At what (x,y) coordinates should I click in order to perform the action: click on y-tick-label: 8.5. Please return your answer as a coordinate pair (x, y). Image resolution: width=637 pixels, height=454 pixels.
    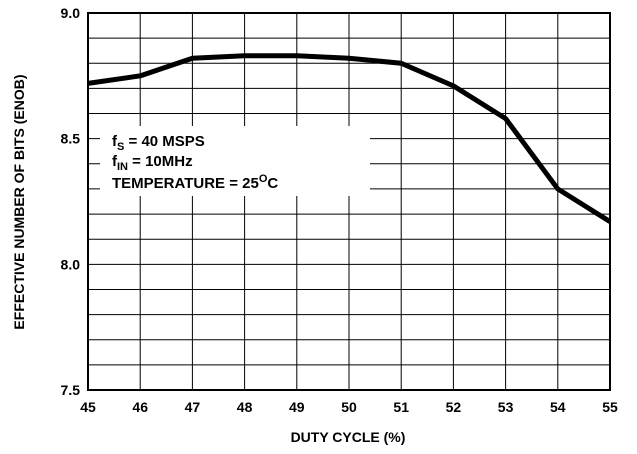
    Looking at the image, I should click on (71, 139).